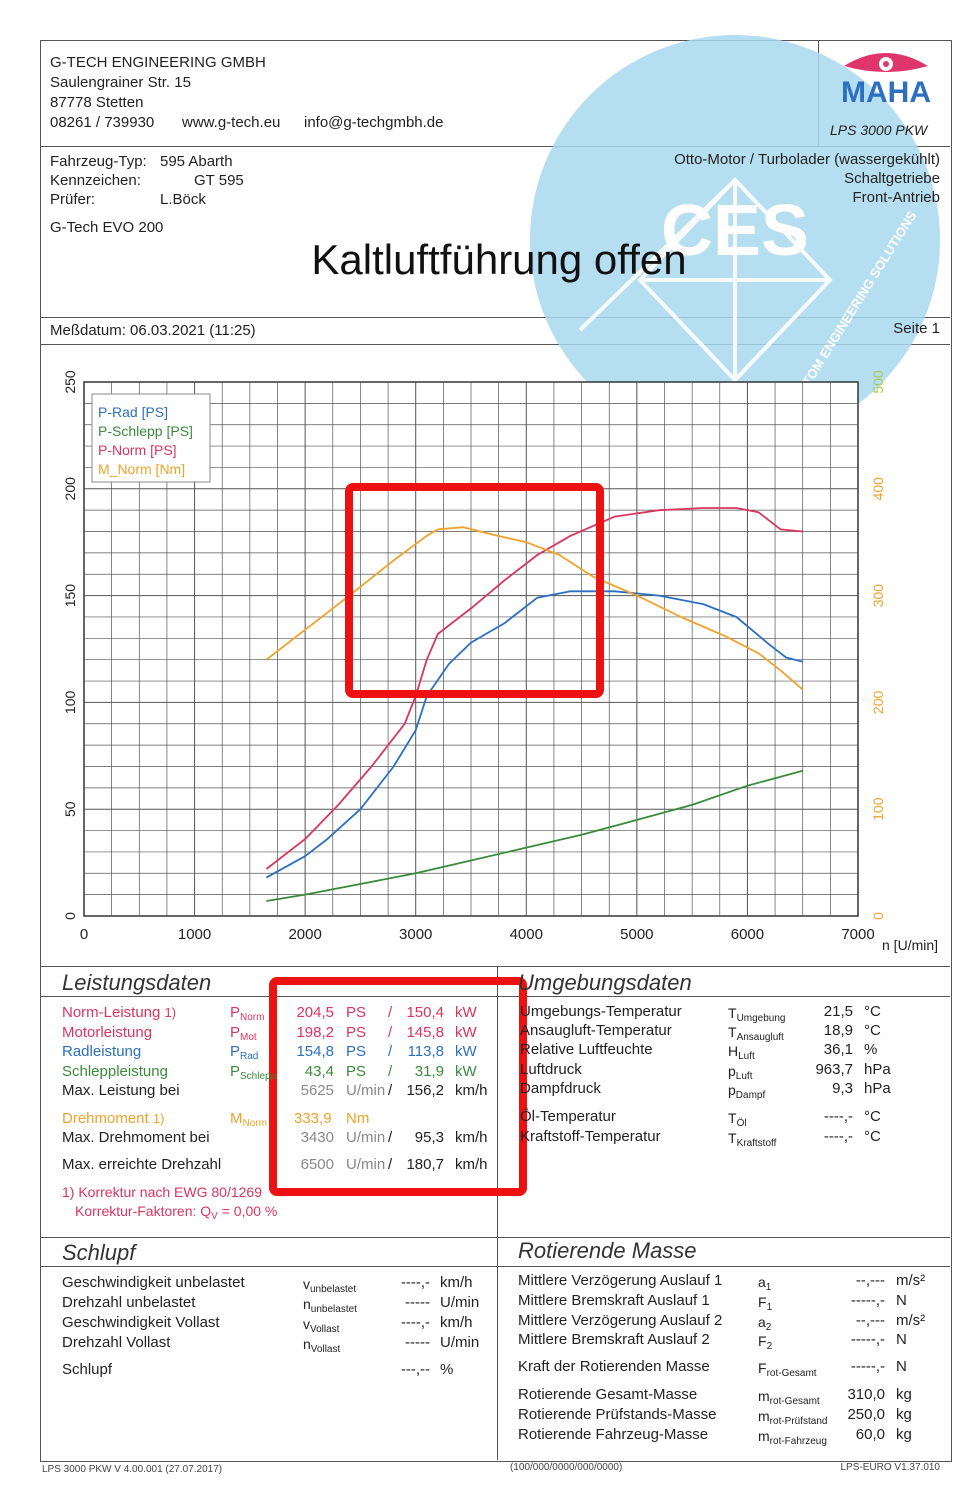 This screenshot has height=1497, width=980. What do you see at coordinates (425, 1032) in the screenshot?
I see `leistung-row-kw: 145,8` at bounding box center [425, 1032].